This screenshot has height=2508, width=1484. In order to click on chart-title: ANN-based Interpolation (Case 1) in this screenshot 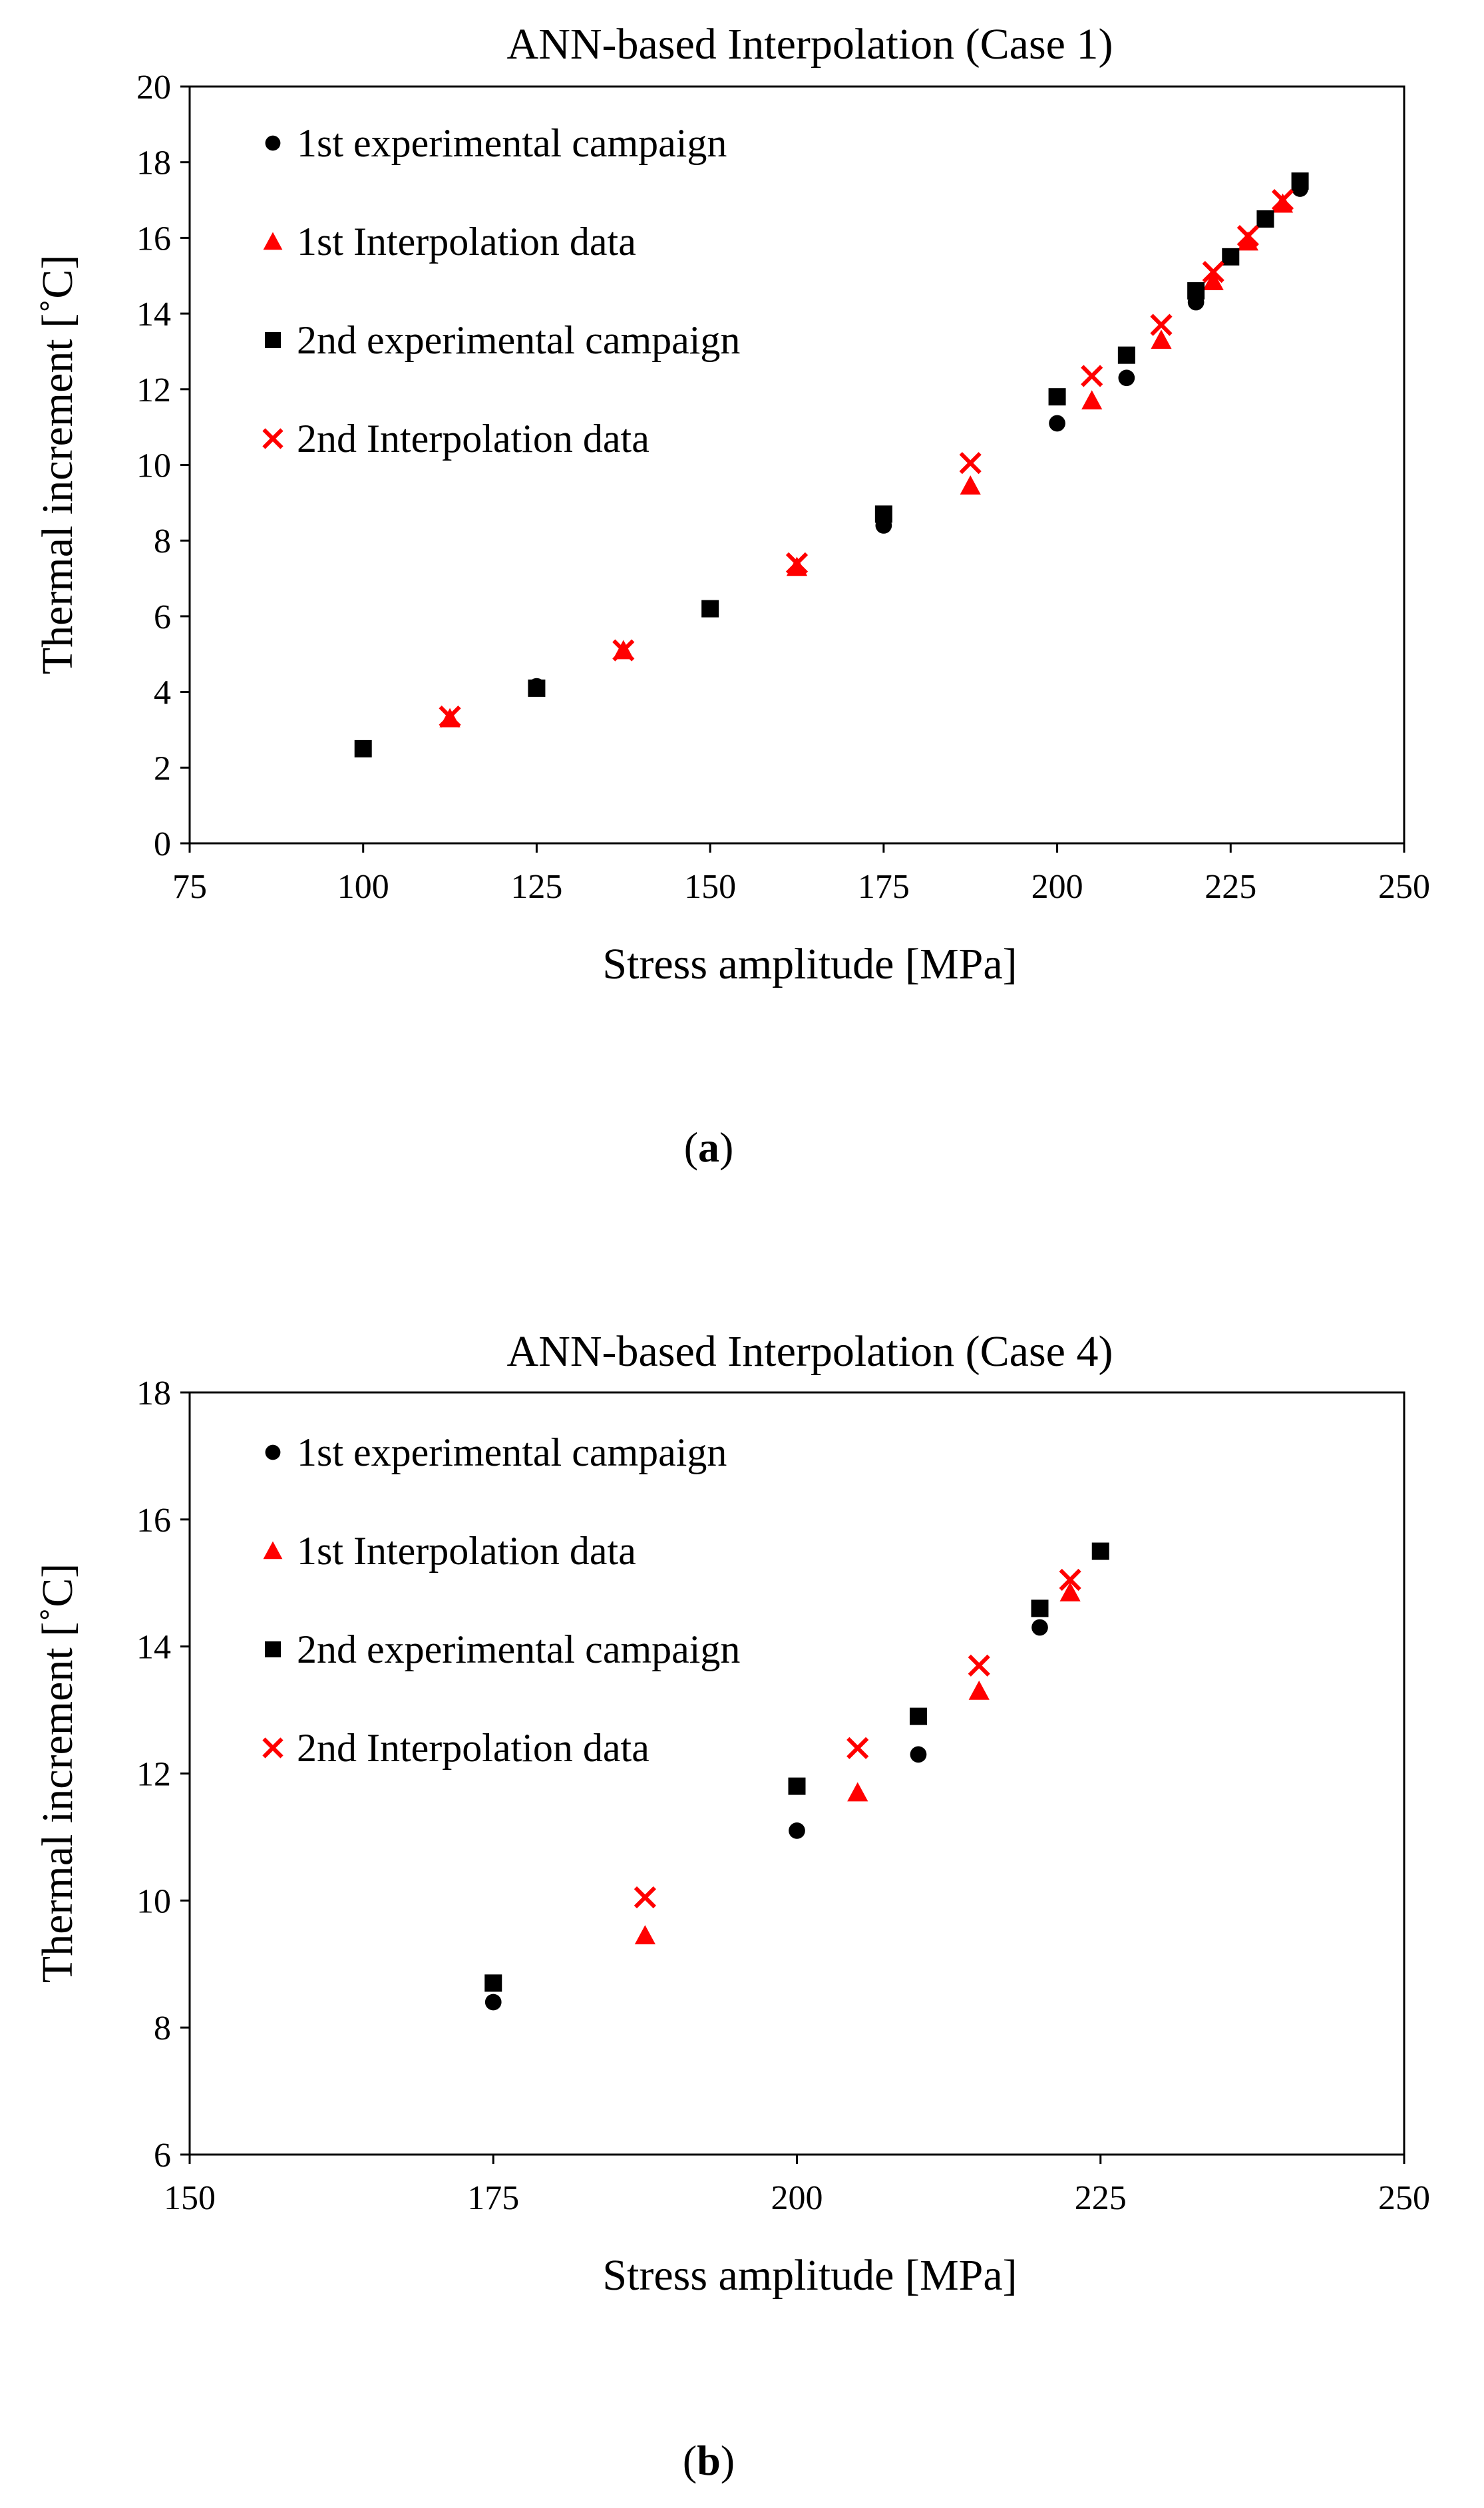, I will do `click(810, 44)`.